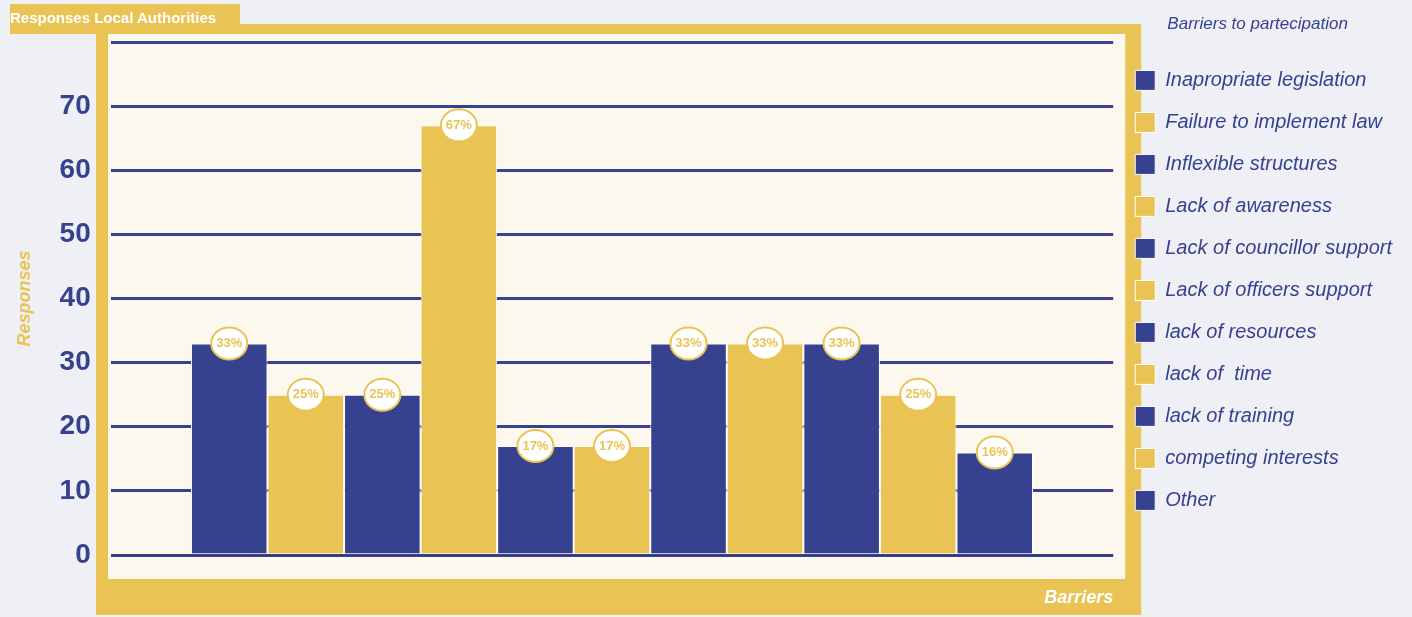 The height and width of the screenshot is (617, 1412). Describe the element at coordinates (1241, 330) in the screenshot. I see `legend-label: lack of resources` at that location.